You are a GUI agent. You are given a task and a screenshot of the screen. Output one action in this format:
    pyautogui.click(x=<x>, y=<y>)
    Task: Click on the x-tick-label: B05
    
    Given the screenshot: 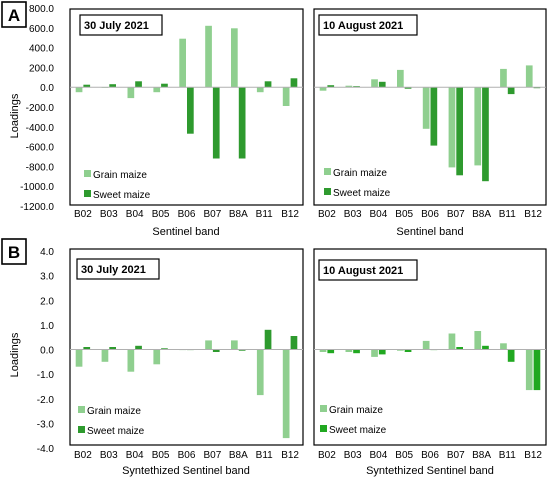 What is the action you would take?
    pyautogui.click(x=161, y=455)
    